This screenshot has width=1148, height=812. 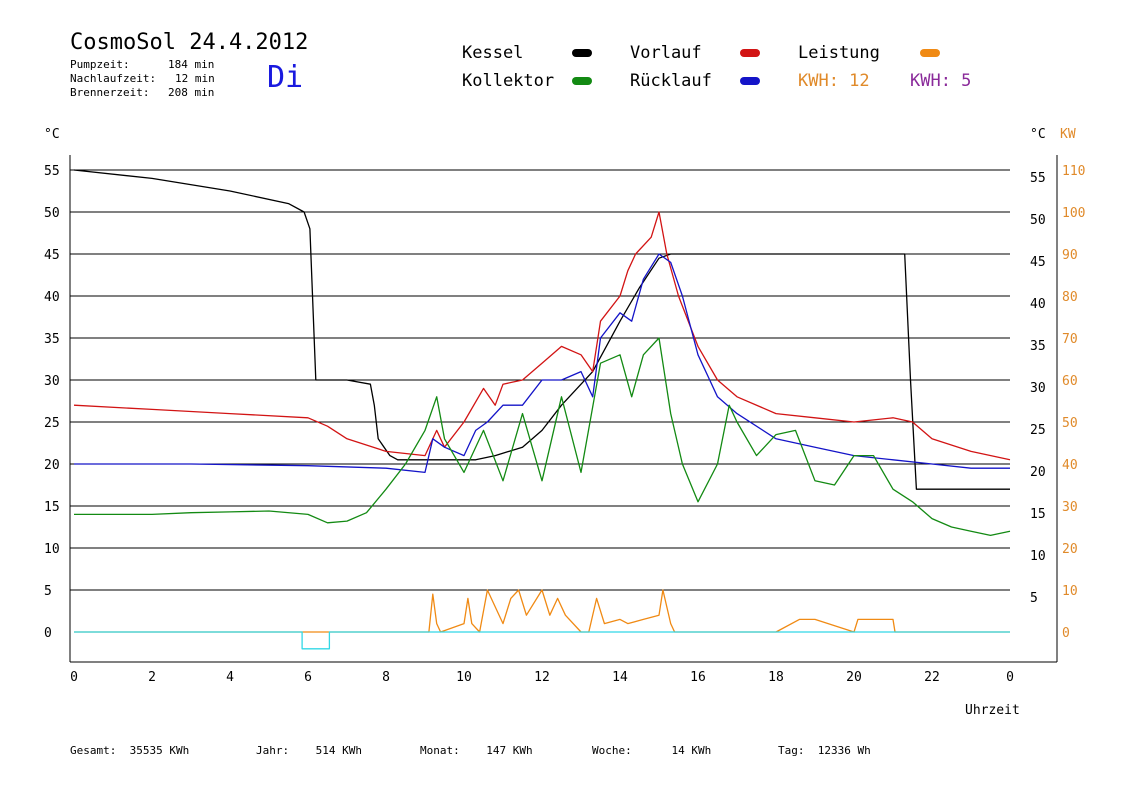 I want to click on y-tick-label-left: 20, so click(x=52, y=465).